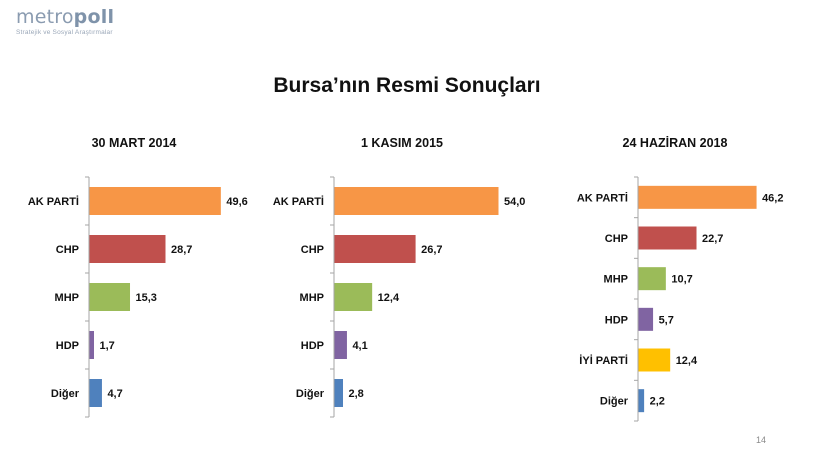 The image size is (814, 455). What do you see at coordinates (657, 402) in the screenshot?
I see `data-label: 2,2` at bounding box center [657, 402].